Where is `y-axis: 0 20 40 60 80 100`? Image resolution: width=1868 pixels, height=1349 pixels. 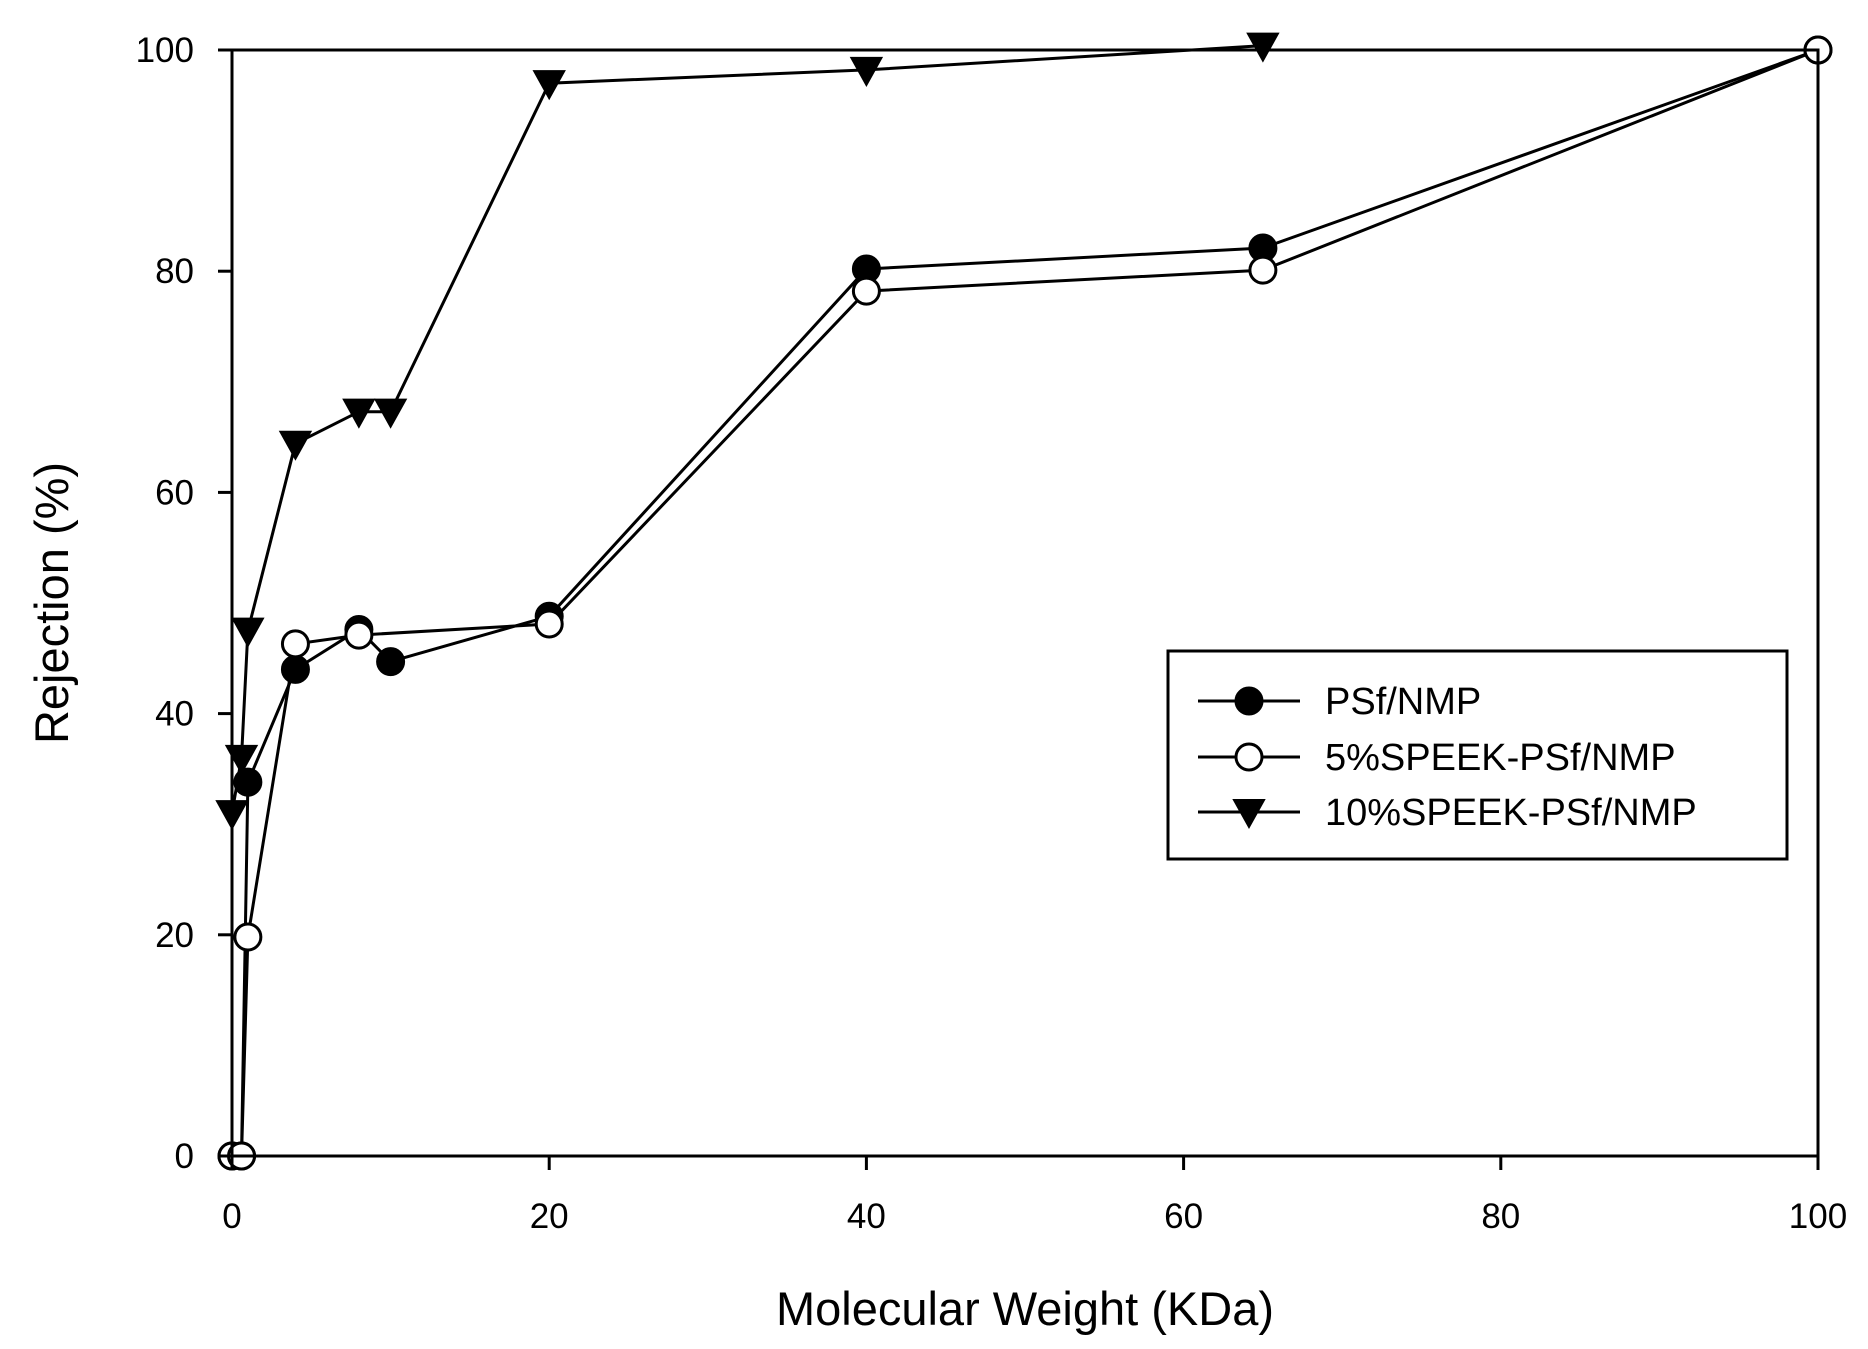 y-axis: 0 20 40 60 80 100 is located at coordinates (184, 603).